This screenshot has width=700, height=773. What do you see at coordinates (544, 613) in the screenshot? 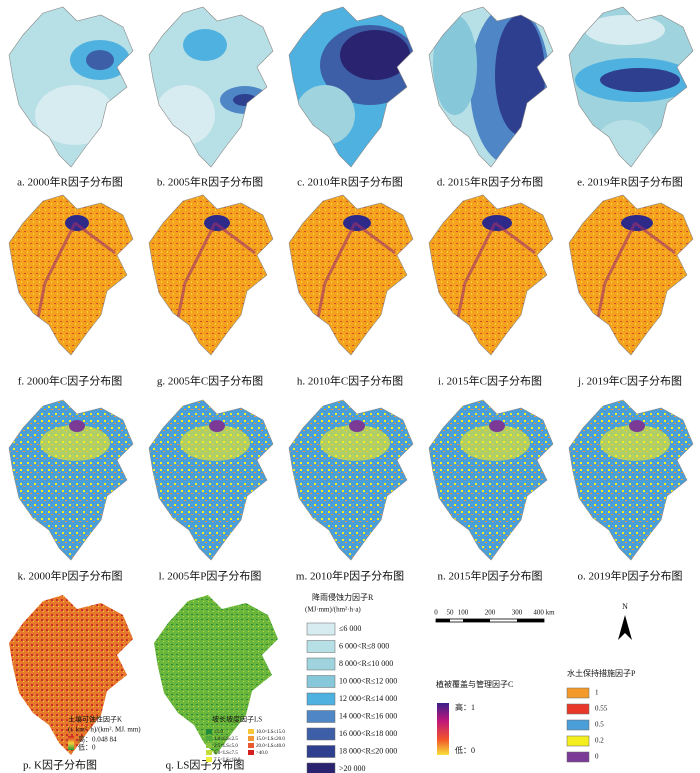
I see `scale-label: 400 km` at bounding box center [544, 613].